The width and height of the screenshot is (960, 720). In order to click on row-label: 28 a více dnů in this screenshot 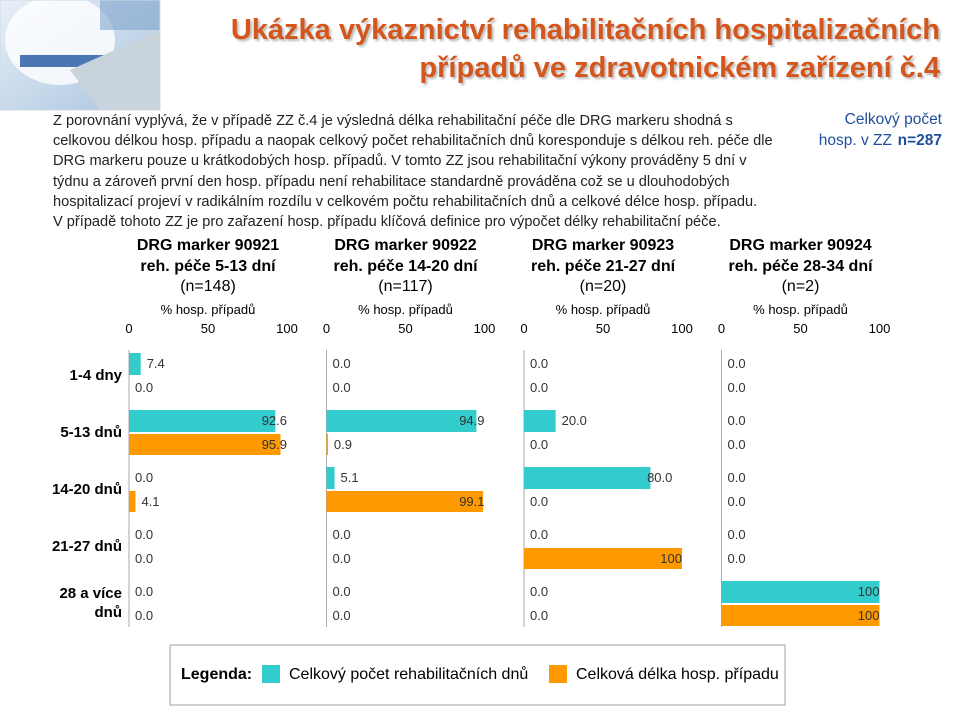, I will do `click(90, 603)`.